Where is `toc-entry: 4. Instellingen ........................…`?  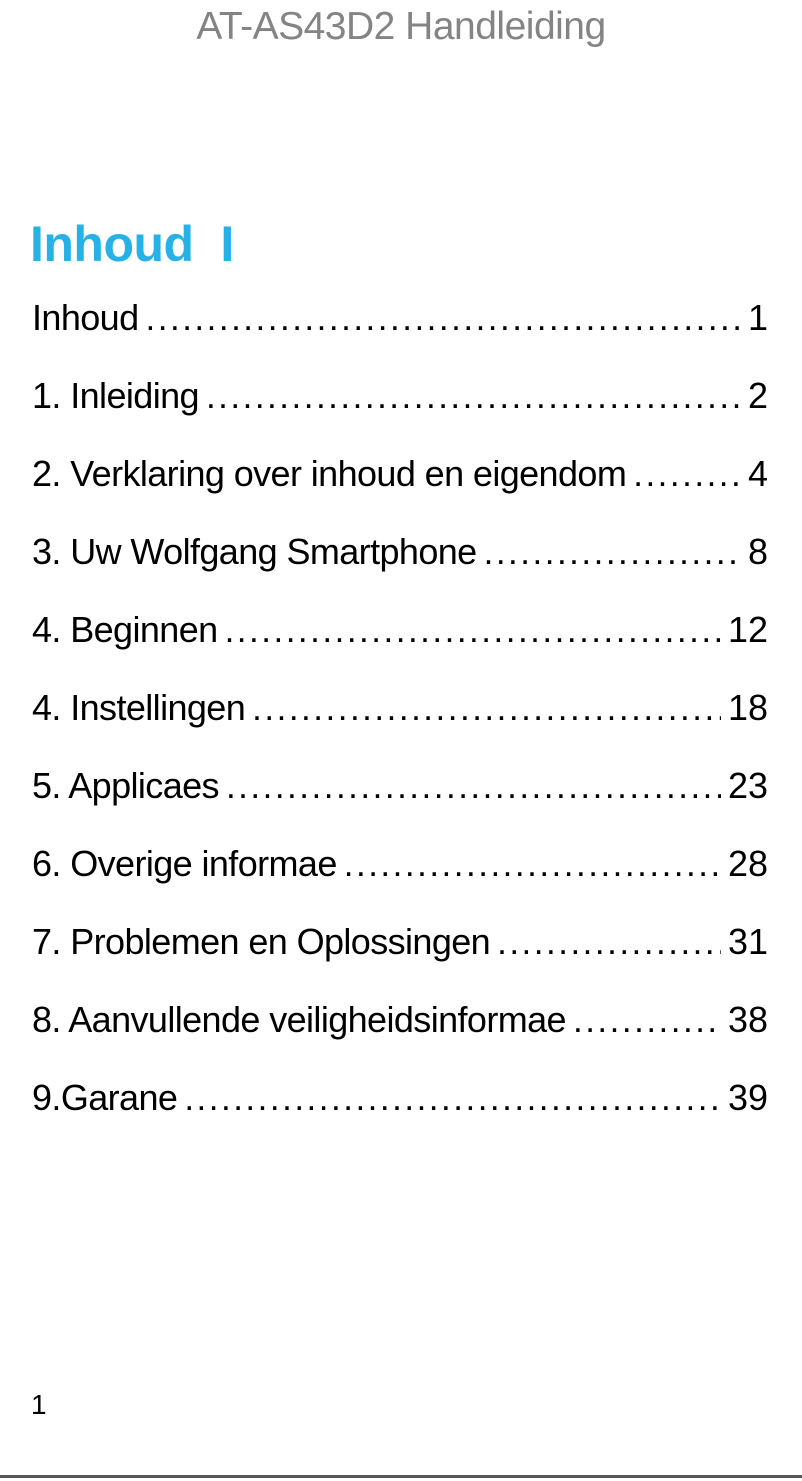 toc-entry: 4. Instellingen ........................… is located at coordinates (400, 708).